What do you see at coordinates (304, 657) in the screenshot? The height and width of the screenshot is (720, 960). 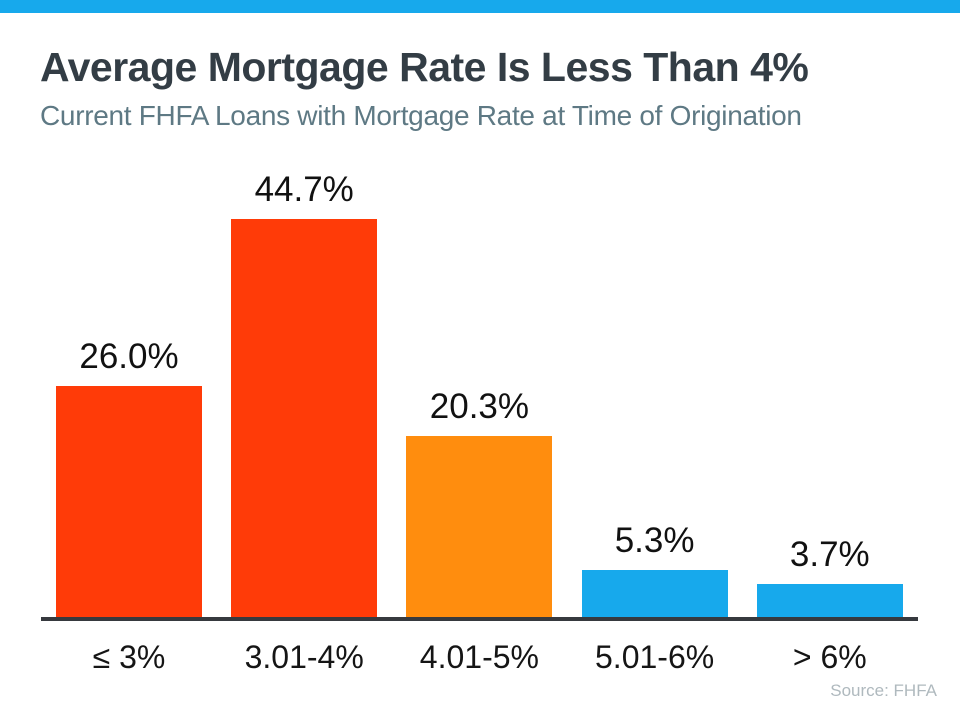 I see `bar-category-label: 3.01-4%` at bounding box center [304, 657].